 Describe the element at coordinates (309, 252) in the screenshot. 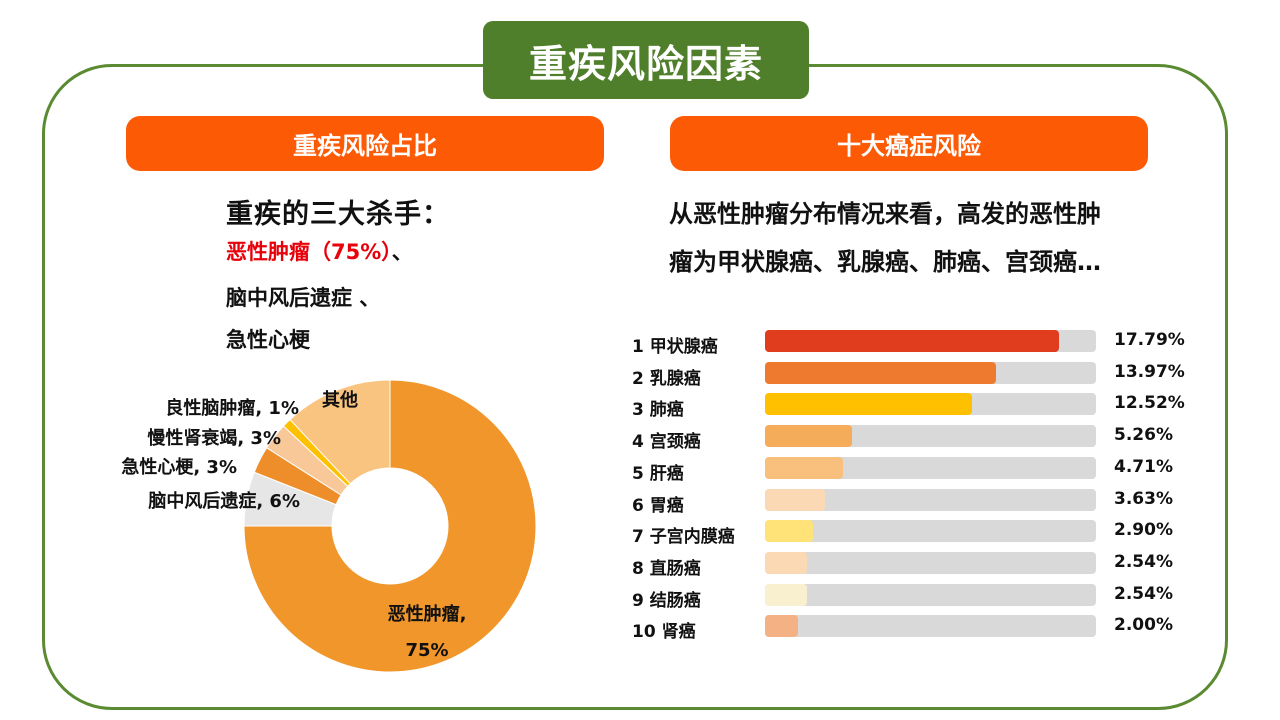

I see `killer-malignant-tumor: 恶性肿瘤（75%）` at that location.